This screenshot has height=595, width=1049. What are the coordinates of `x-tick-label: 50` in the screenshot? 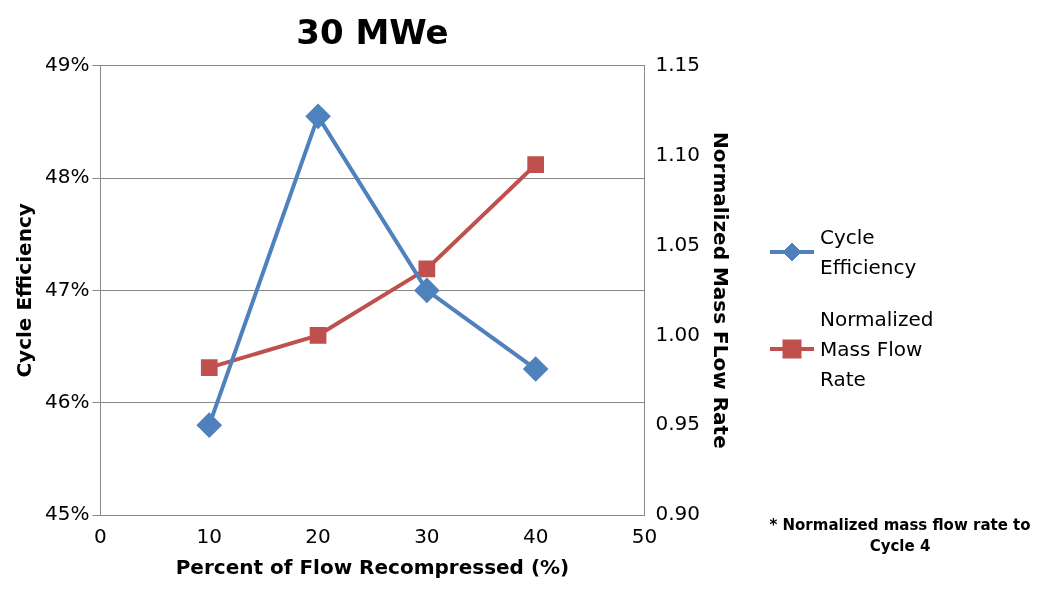 It's located at (644, 536).